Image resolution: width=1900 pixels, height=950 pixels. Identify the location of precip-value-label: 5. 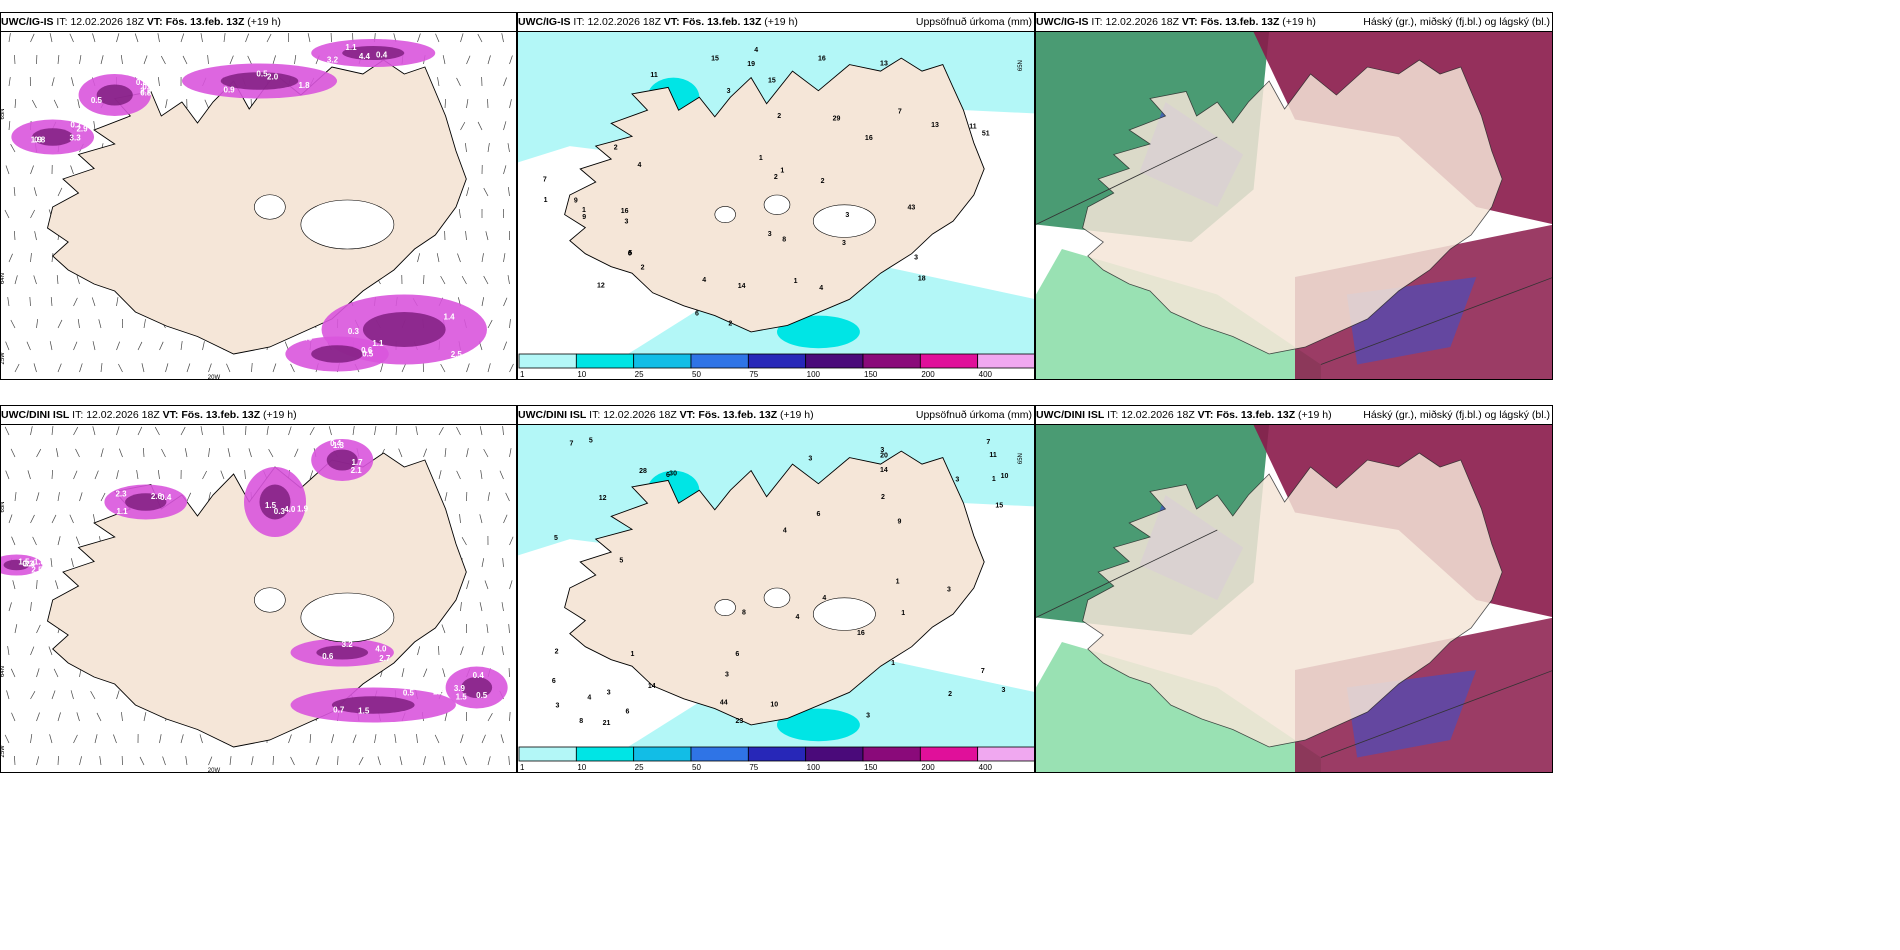
(591, 441).